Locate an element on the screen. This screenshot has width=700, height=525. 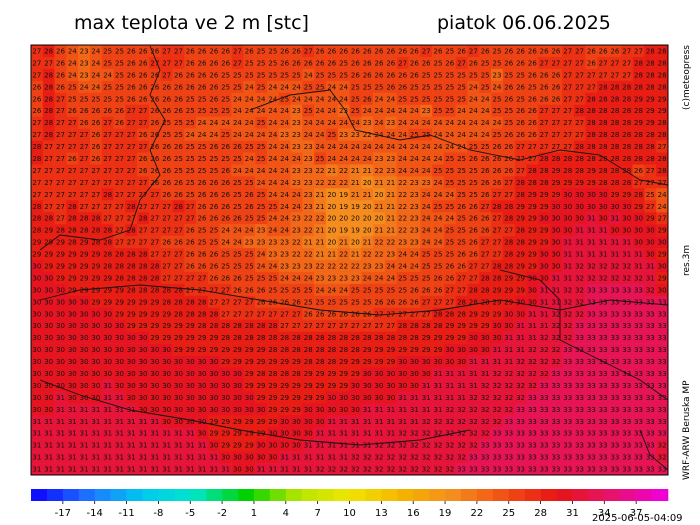
cell-value: 21 is located at coordinates (390, 195).